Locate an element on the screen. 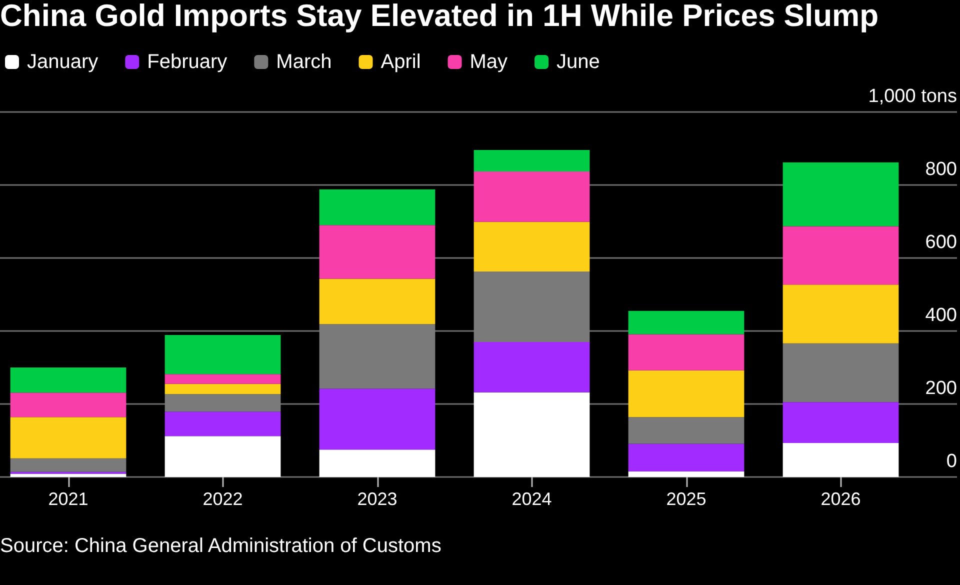 The image size is (960, 585). chart-title: China Gold Imports Stay Elevated in 1H While Prices Slump is located at coordinates (439, 16).